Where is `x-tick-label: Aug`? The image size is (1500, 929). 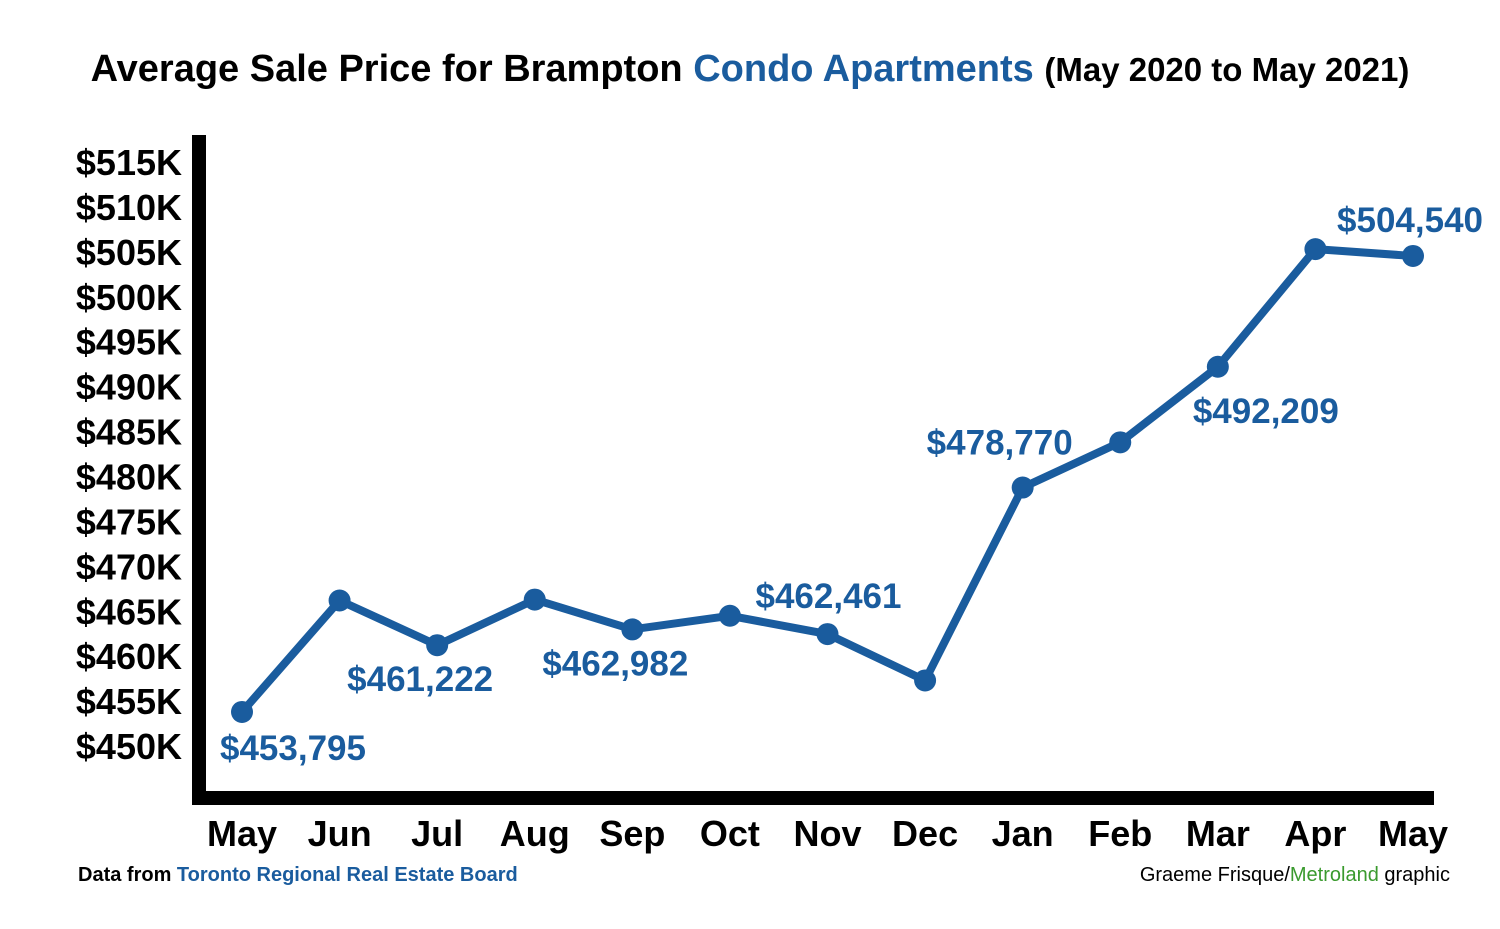
x-tick-label: Aug is located at coordinates (535, 833).